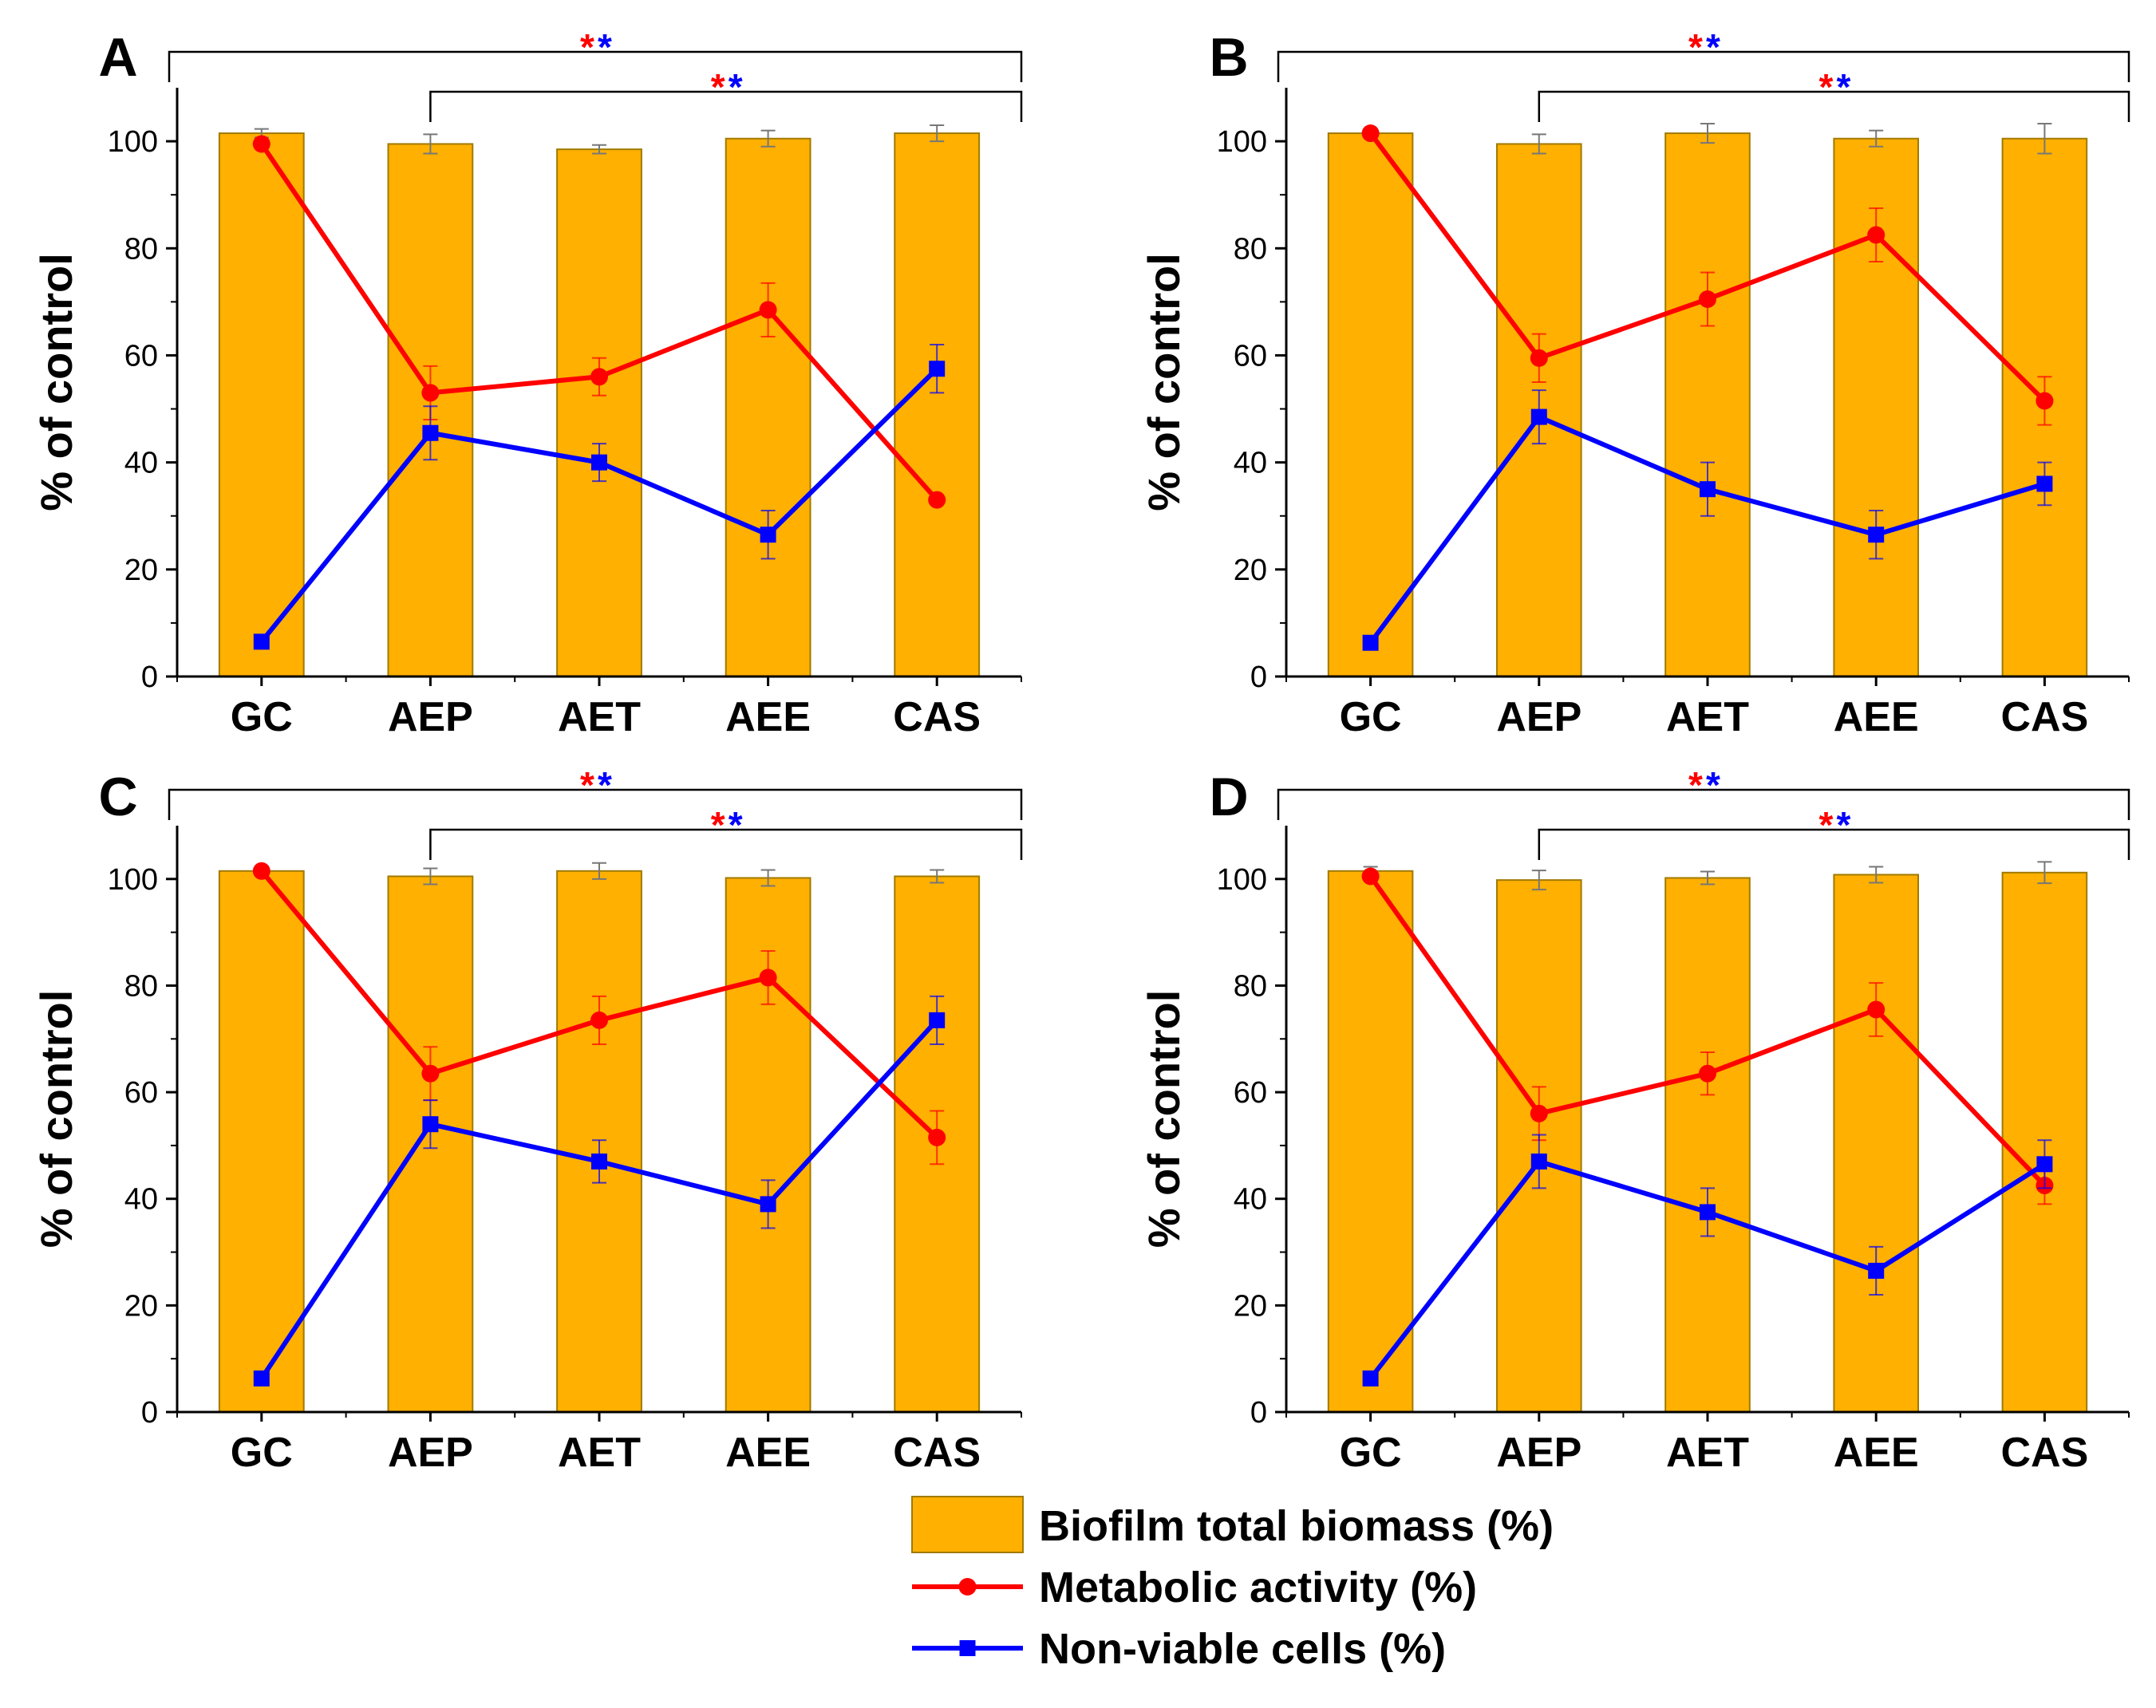  What do you see at coordinates (967, 1648) in the screenshot?
I see `legend-marker-nonviable` at bounding box center [967, 1648].